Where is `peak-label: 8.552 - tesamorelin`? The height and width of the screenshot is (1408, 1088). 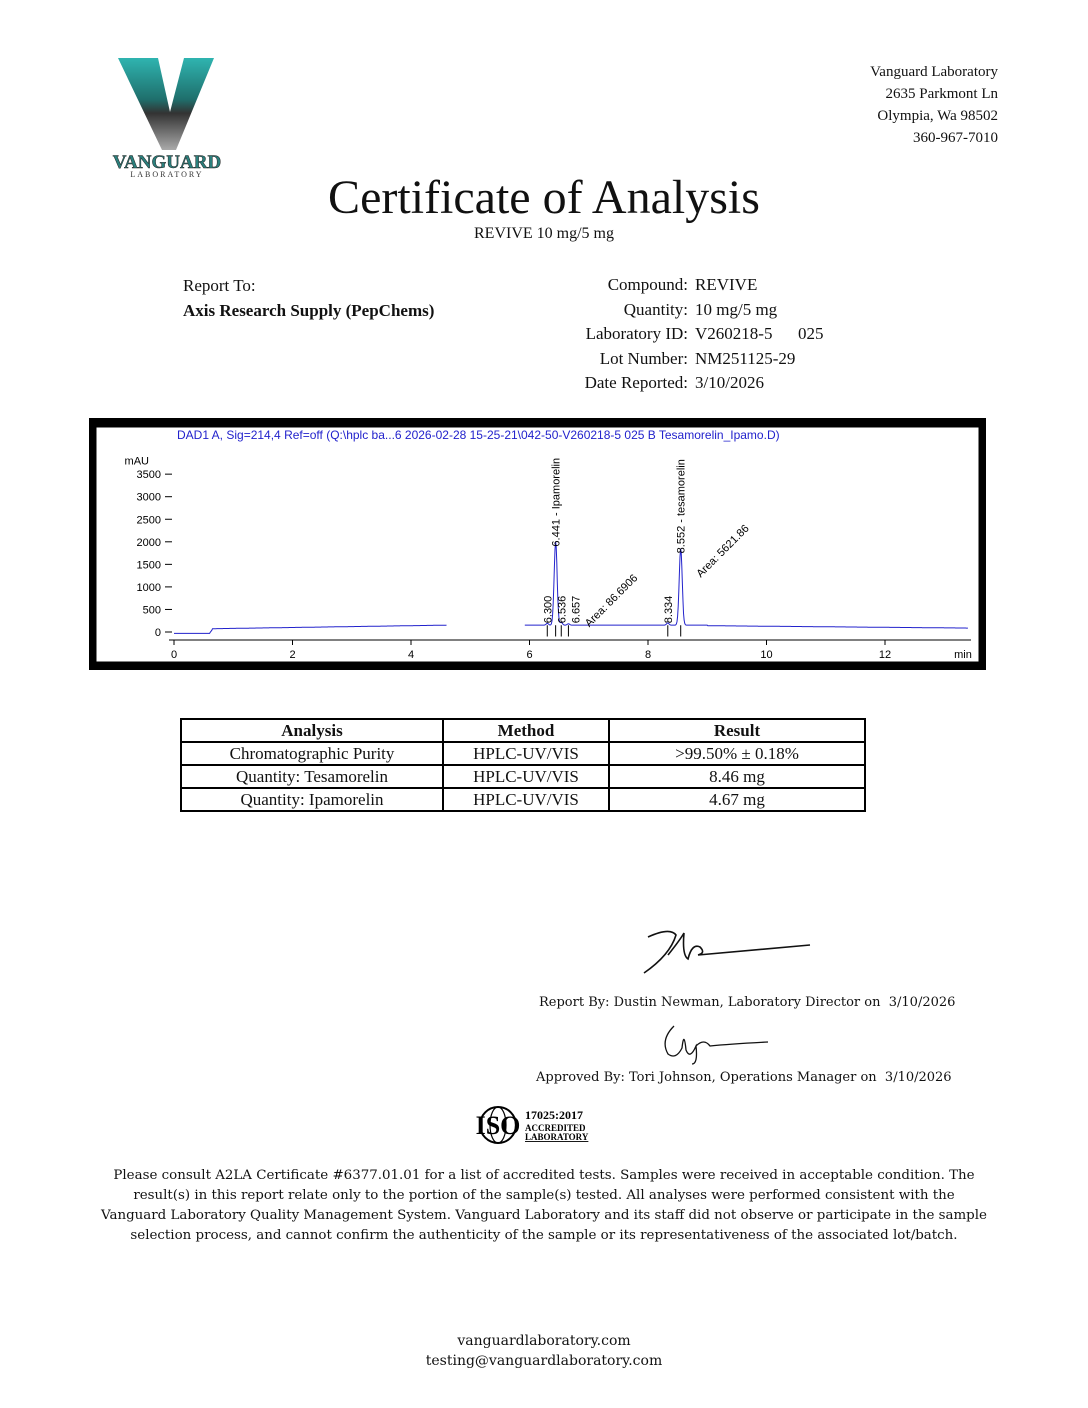 peak-label: 8.552 - tesamorelin is located at coordinates (682, 506).